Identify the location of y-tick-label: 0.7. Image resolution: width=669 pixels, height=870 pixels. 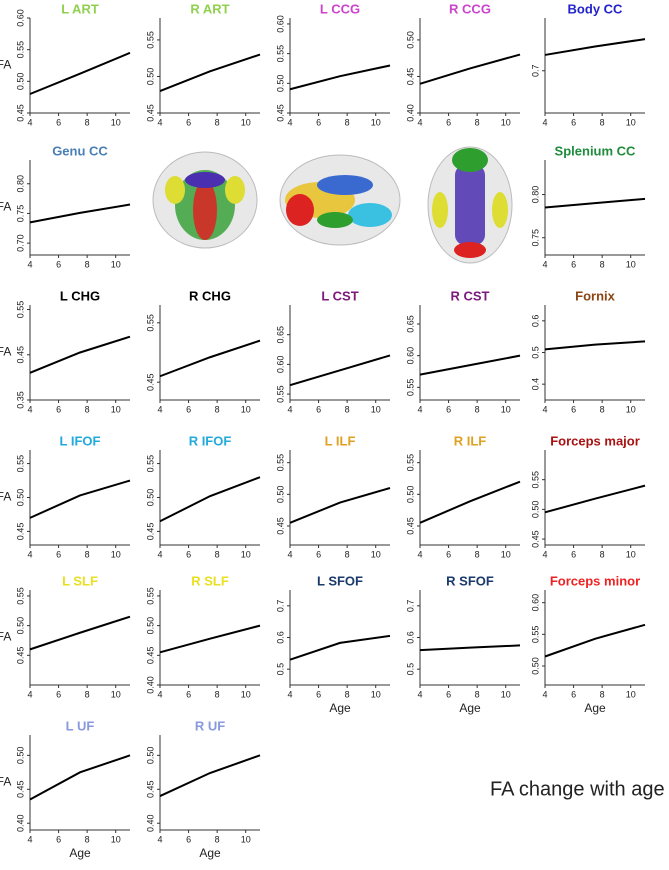
(535, 71).